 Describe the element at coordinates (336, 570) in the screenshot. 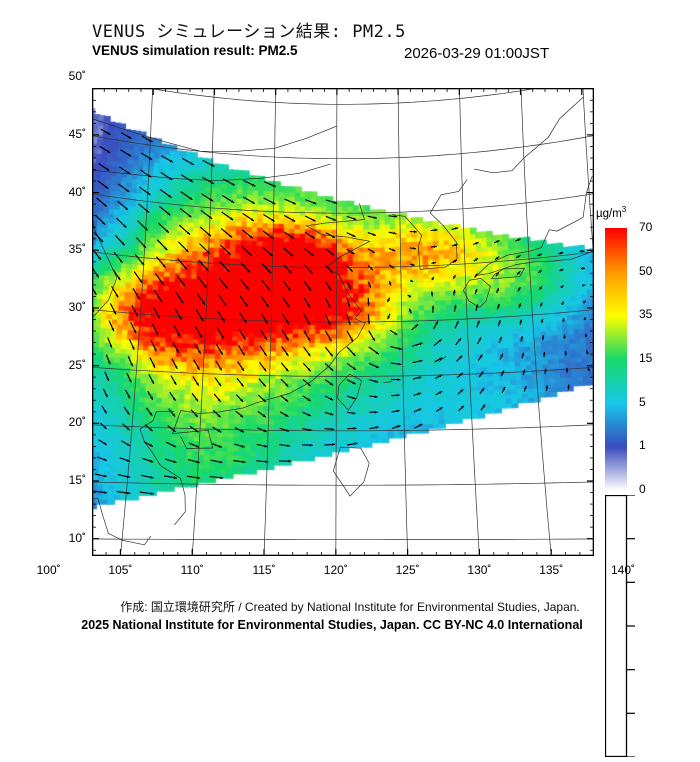

I see `x-tick-label: 120˚` at that location.